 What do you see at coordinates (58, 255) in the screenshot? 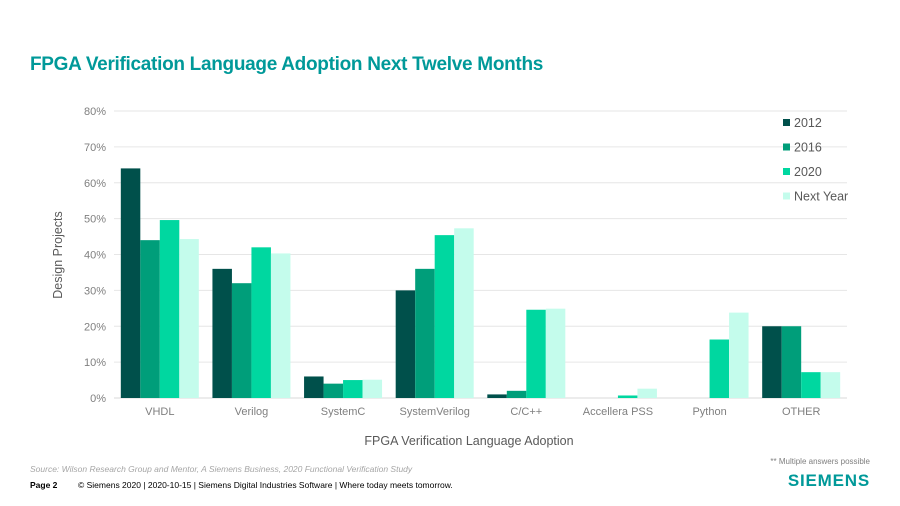
I see `y-axis-title: Design Projects` at bounding box center [58, 255].